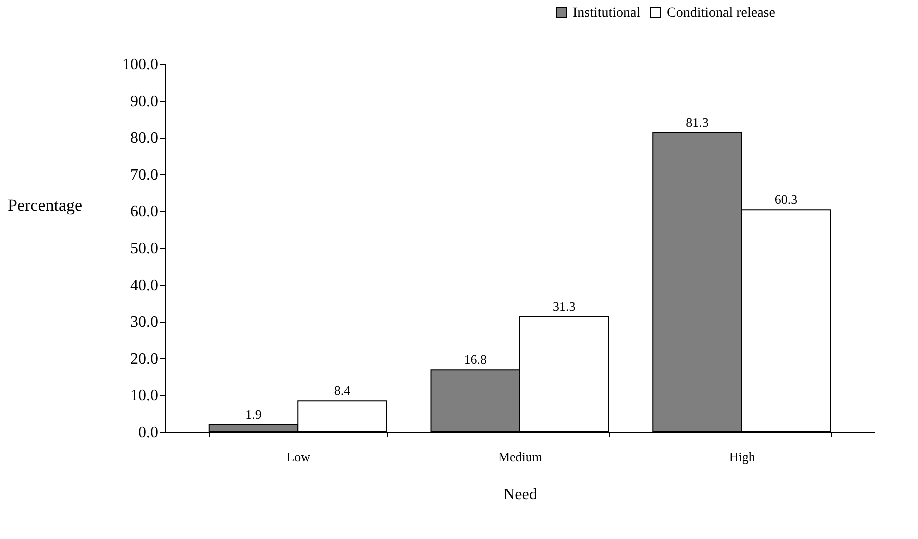 This screenshot has width=918, height=539. Describe the element at coordinates (144, 175) in the screenshot. I see `y-tick-label: 70.0` at that location.